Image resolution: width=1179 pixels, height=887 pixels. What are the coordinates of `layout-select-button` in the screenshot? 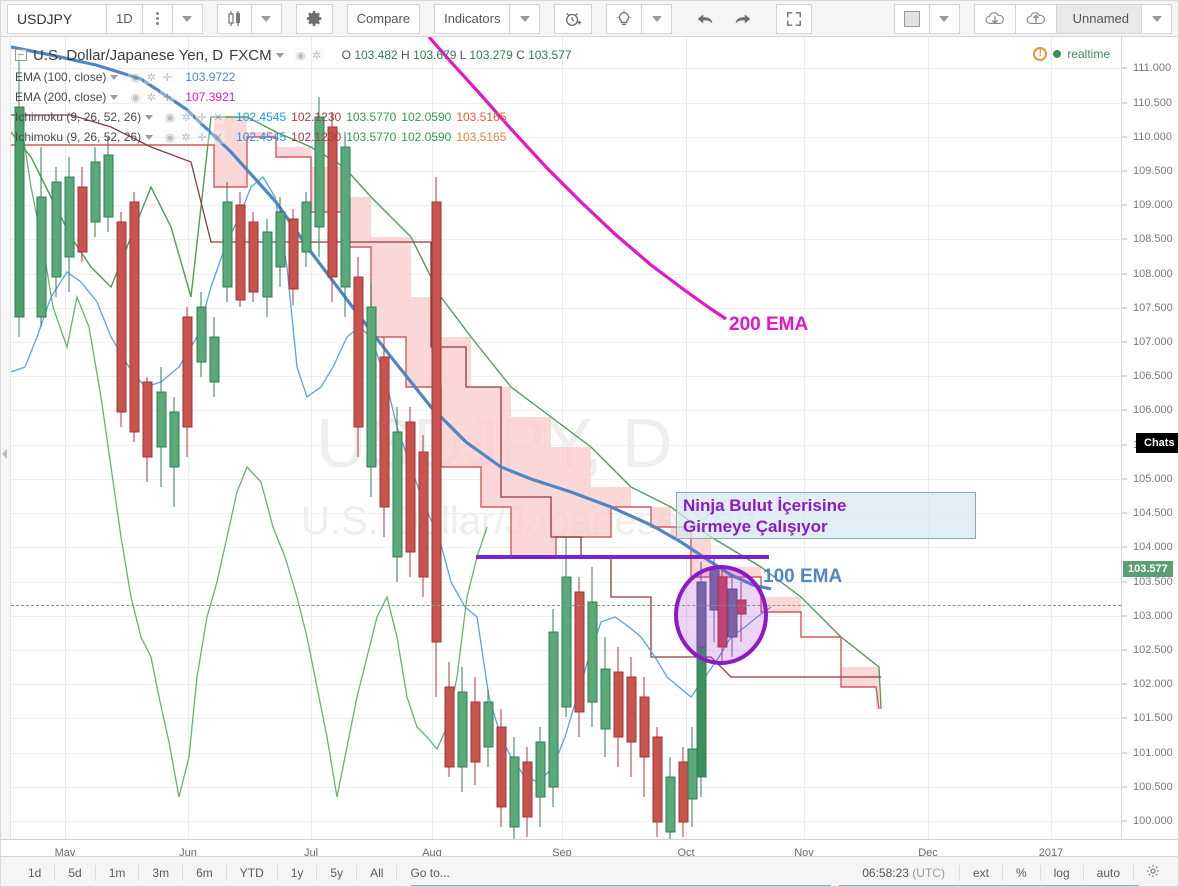 It's located at (911, 18).